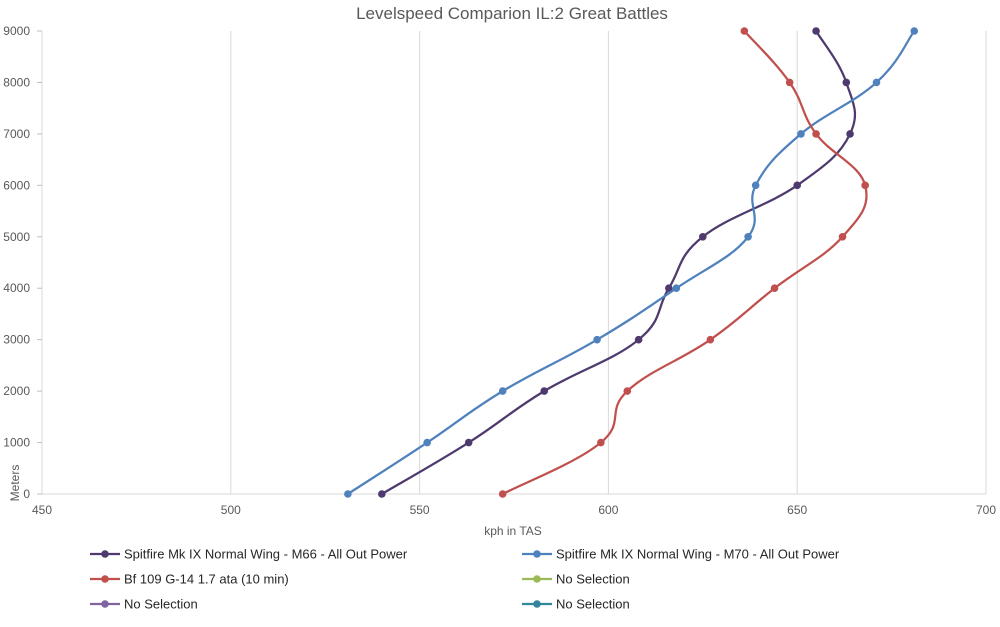 This screenshot has height=627, width=1000. I want to click on y-tick-label: 2000, so click(16, 391).